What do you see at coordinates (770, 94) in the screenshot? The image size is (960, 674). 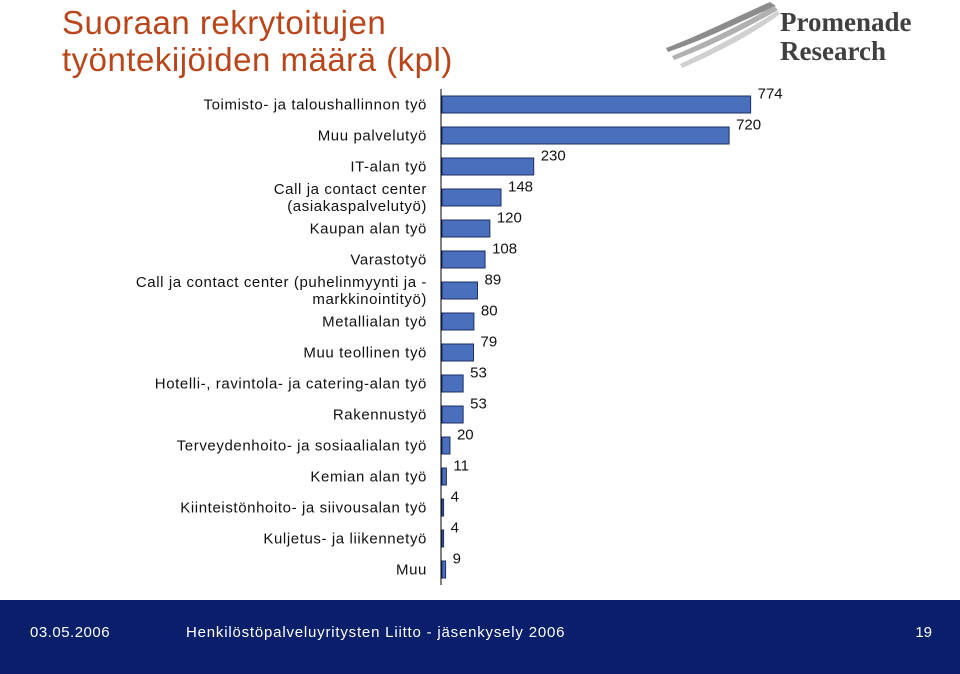 I see `data-label: 774` at bounding box center [770, 94].